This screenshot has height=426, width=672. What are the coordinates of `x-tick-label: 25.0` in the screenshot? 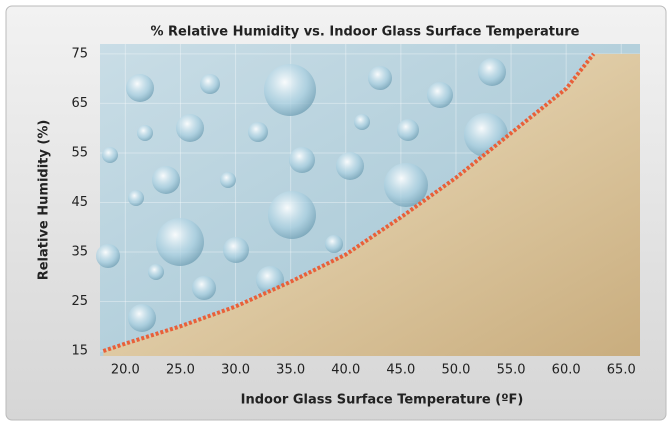 It's located at (180, 370).